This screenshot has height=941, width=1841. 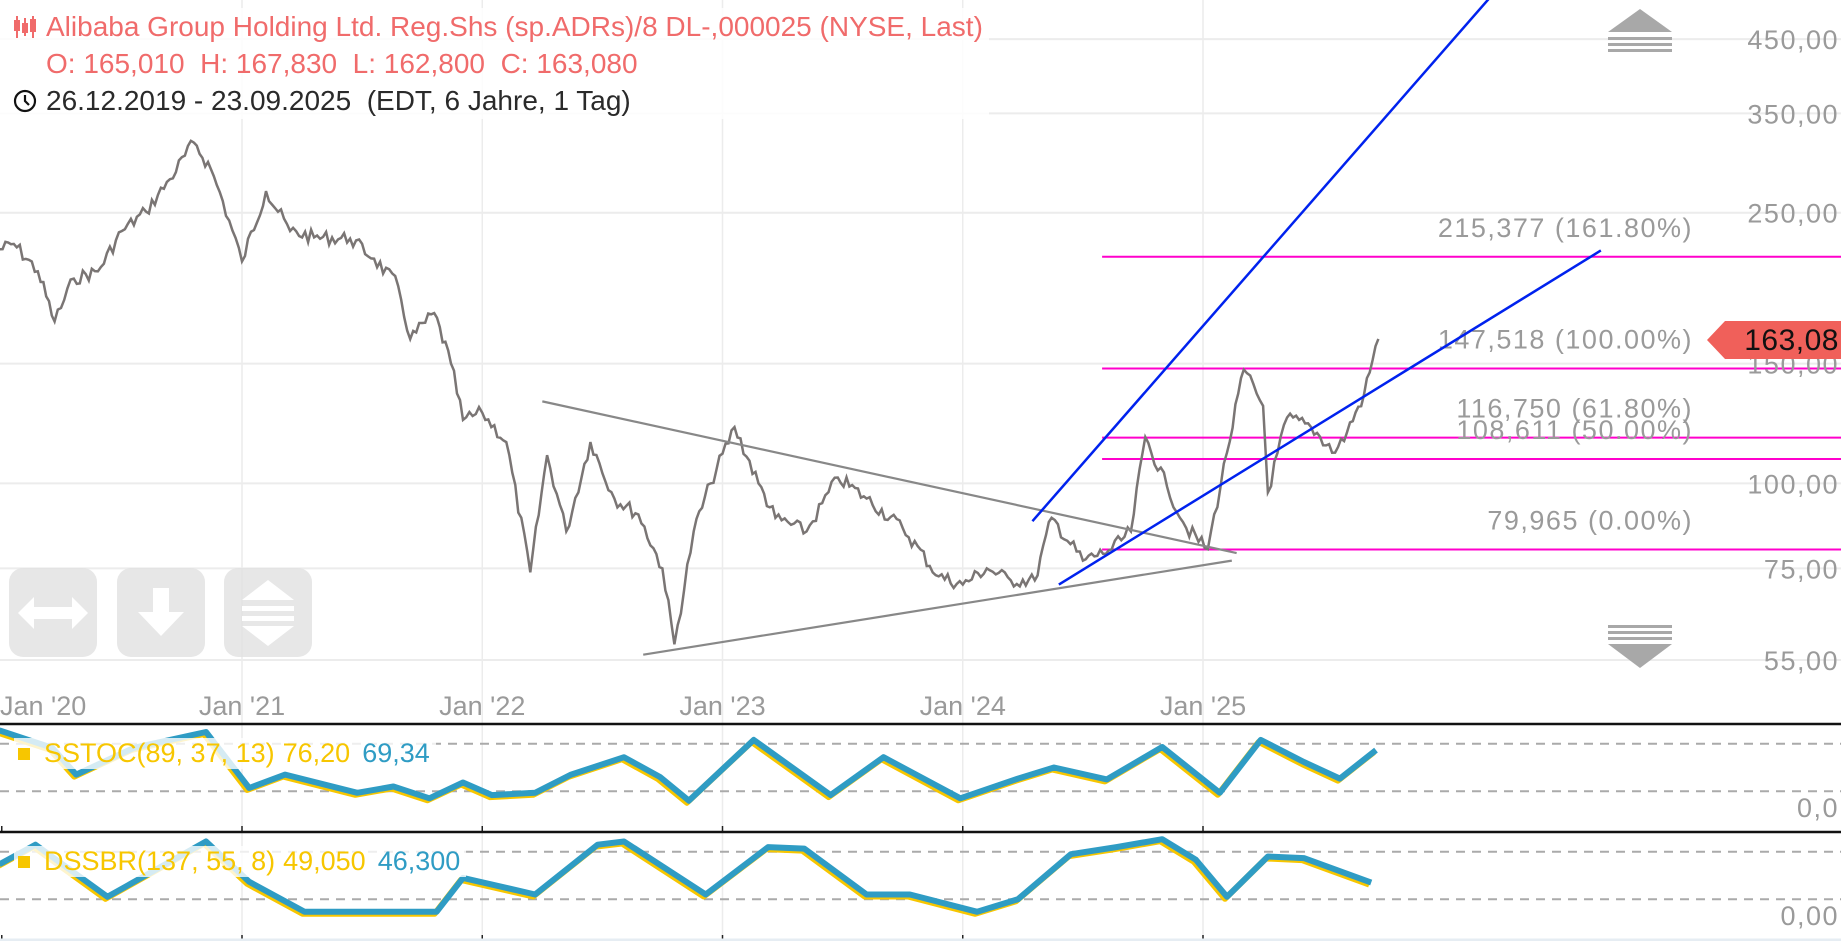 I want to click on y-tick-label: 55,00, so click(x=1801, y=661).